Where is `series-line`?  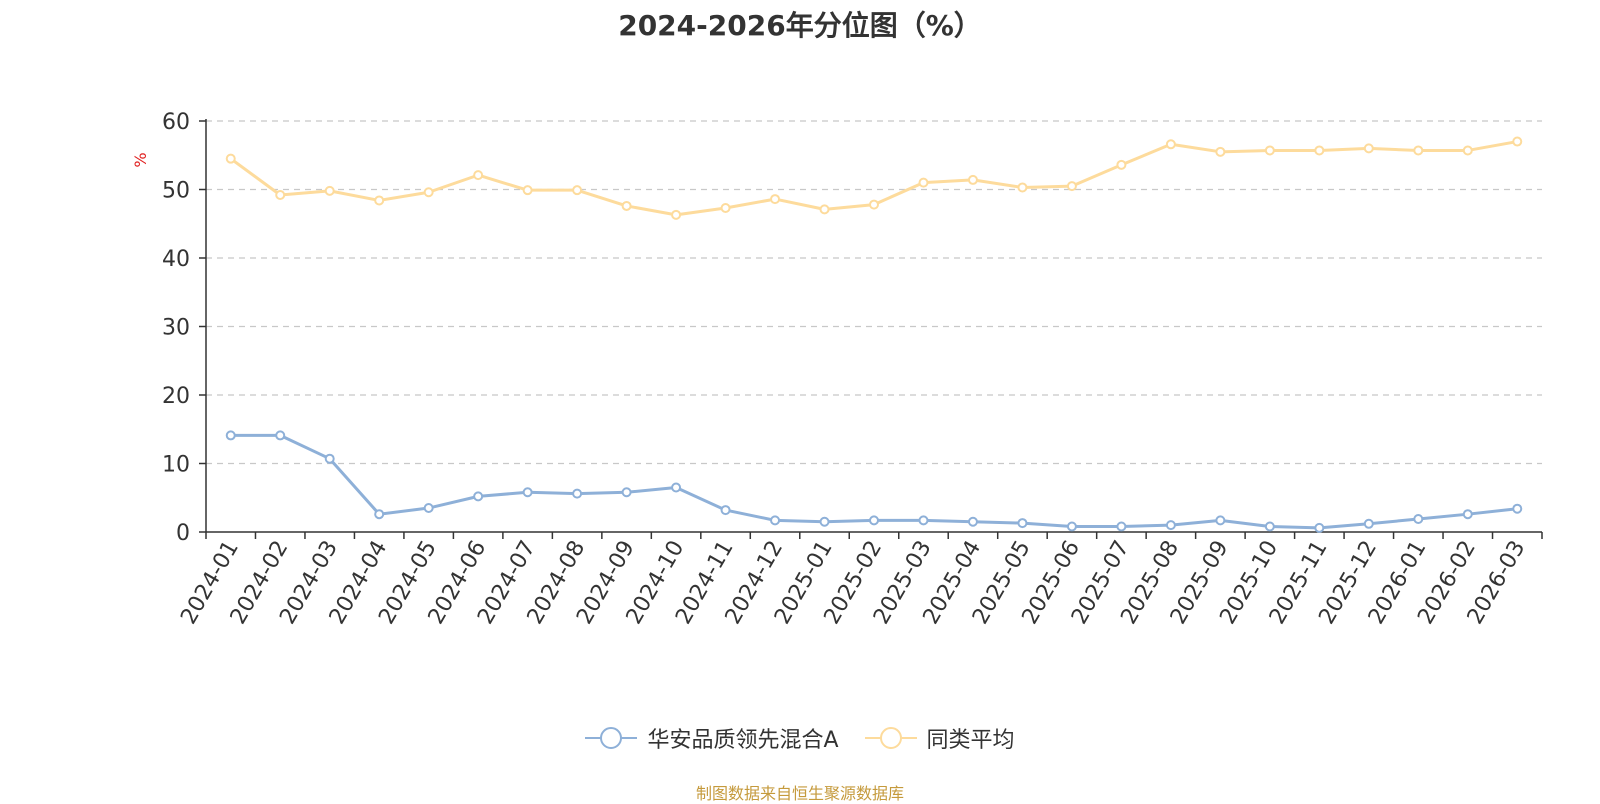
series-line is located at coordinates (874, 481).